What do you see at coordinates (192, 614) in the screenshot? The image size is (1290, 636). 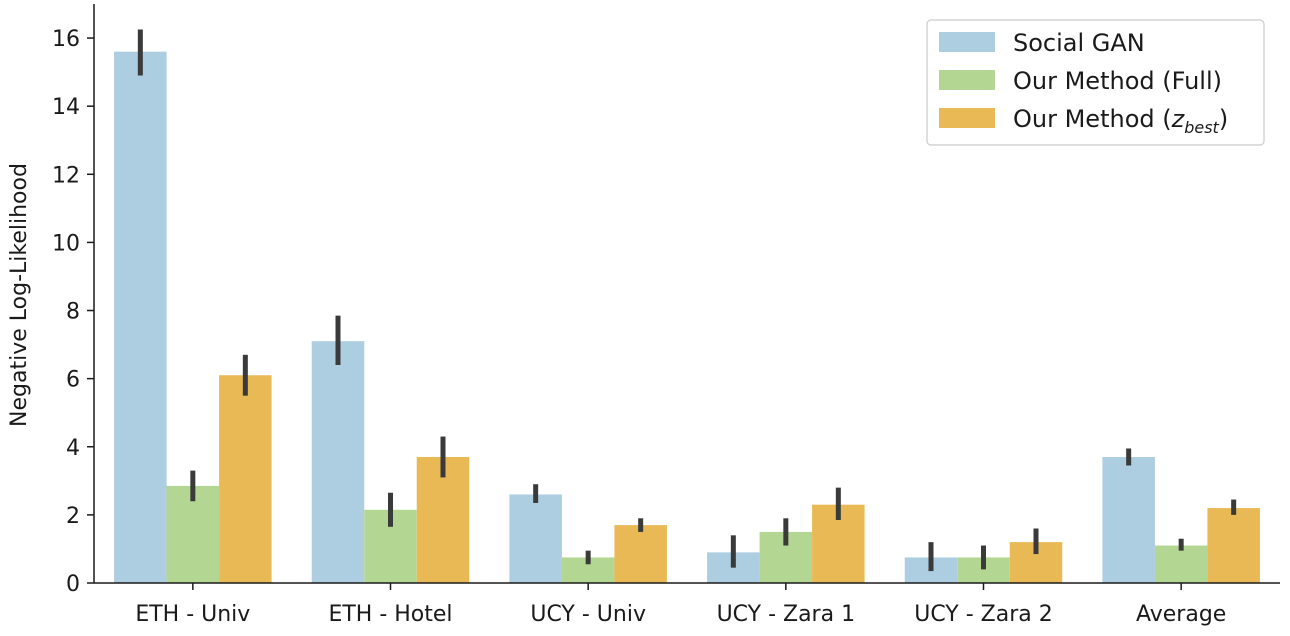 I see `x-tick-label: ETH - Univ` at bounding box center [192, 614].